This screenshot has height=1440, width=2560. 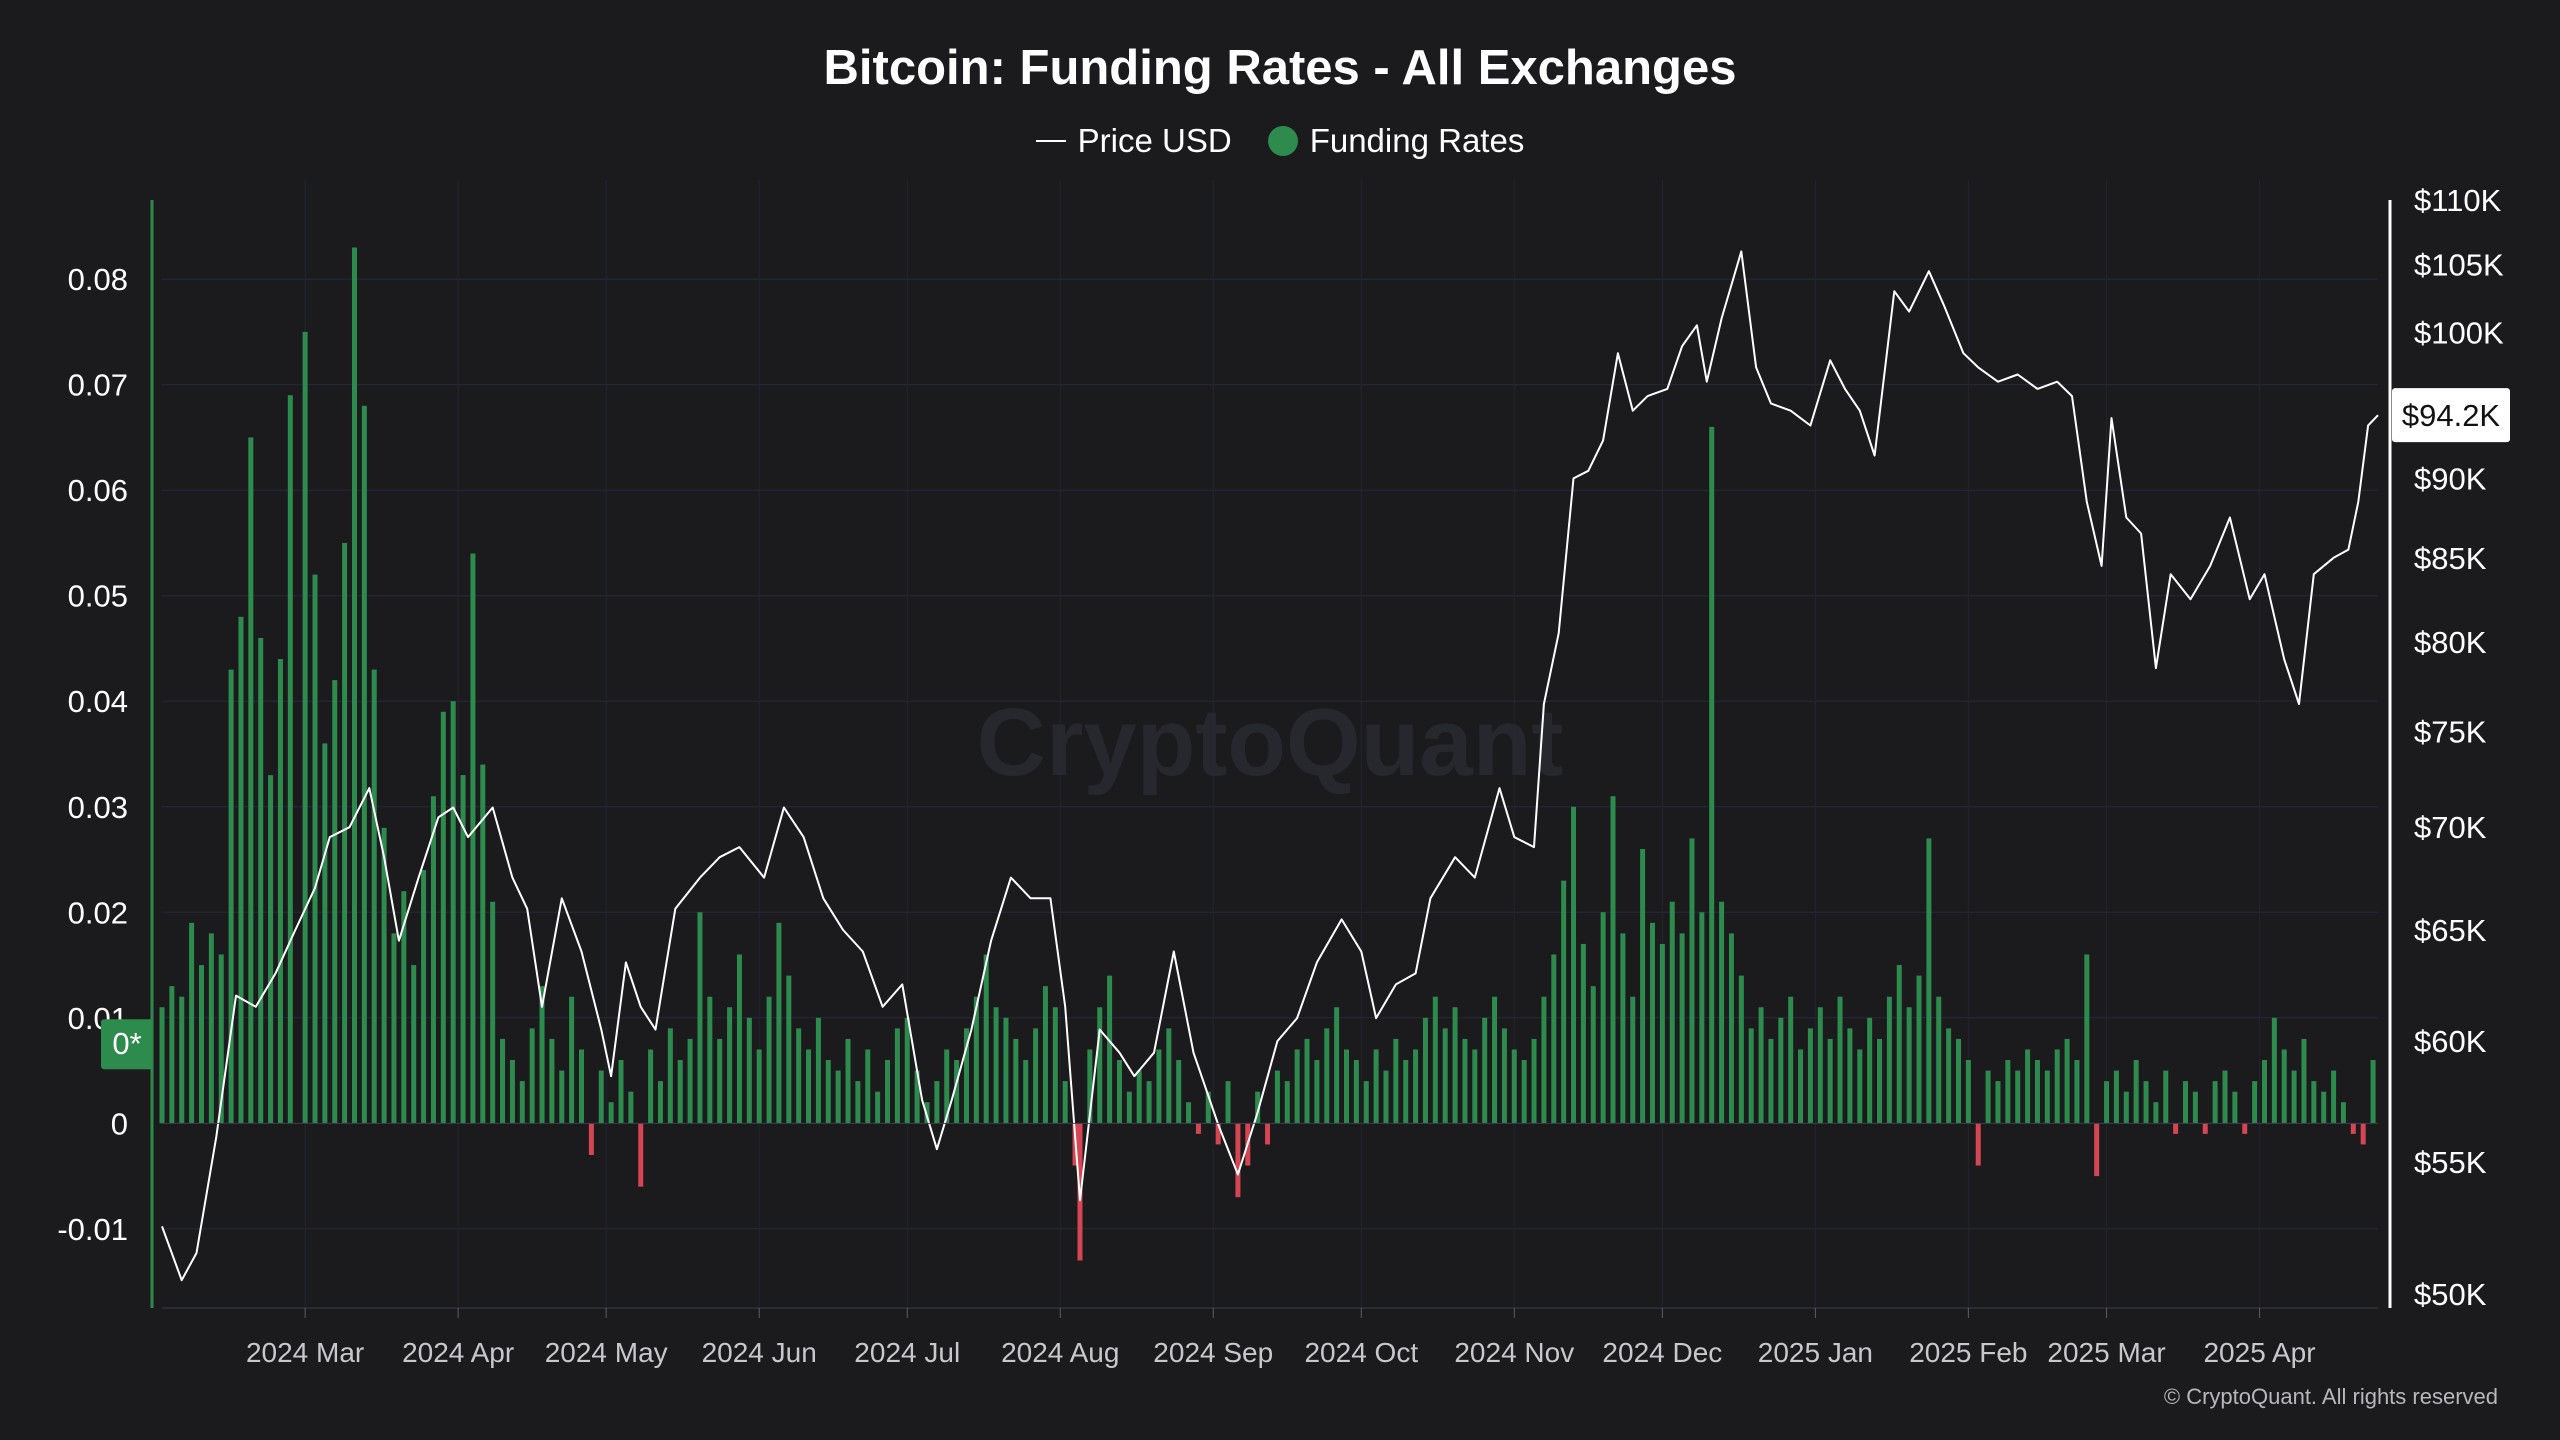 What do you see at coordinates (92, 1229) in the screenshot?
I see `left-tick-label: -0.01` at bounding box center [92, 1229].